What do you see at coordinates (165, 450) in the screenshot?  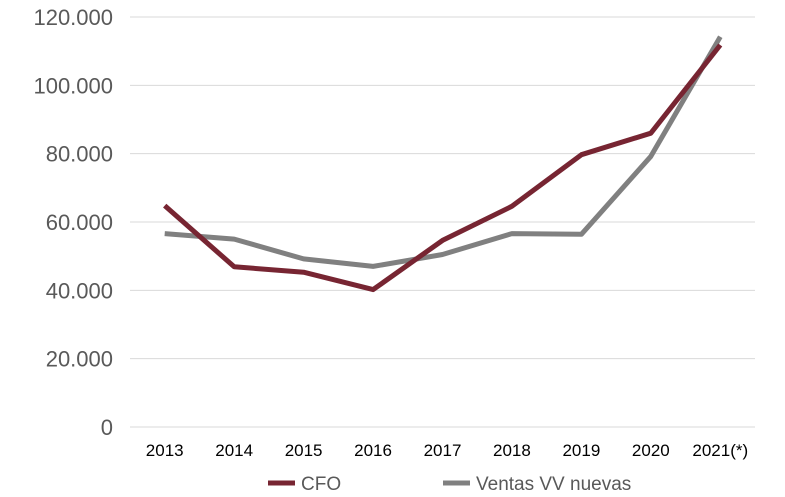 I see `x-tick-label: 2013` at bounding box center [165, 450].